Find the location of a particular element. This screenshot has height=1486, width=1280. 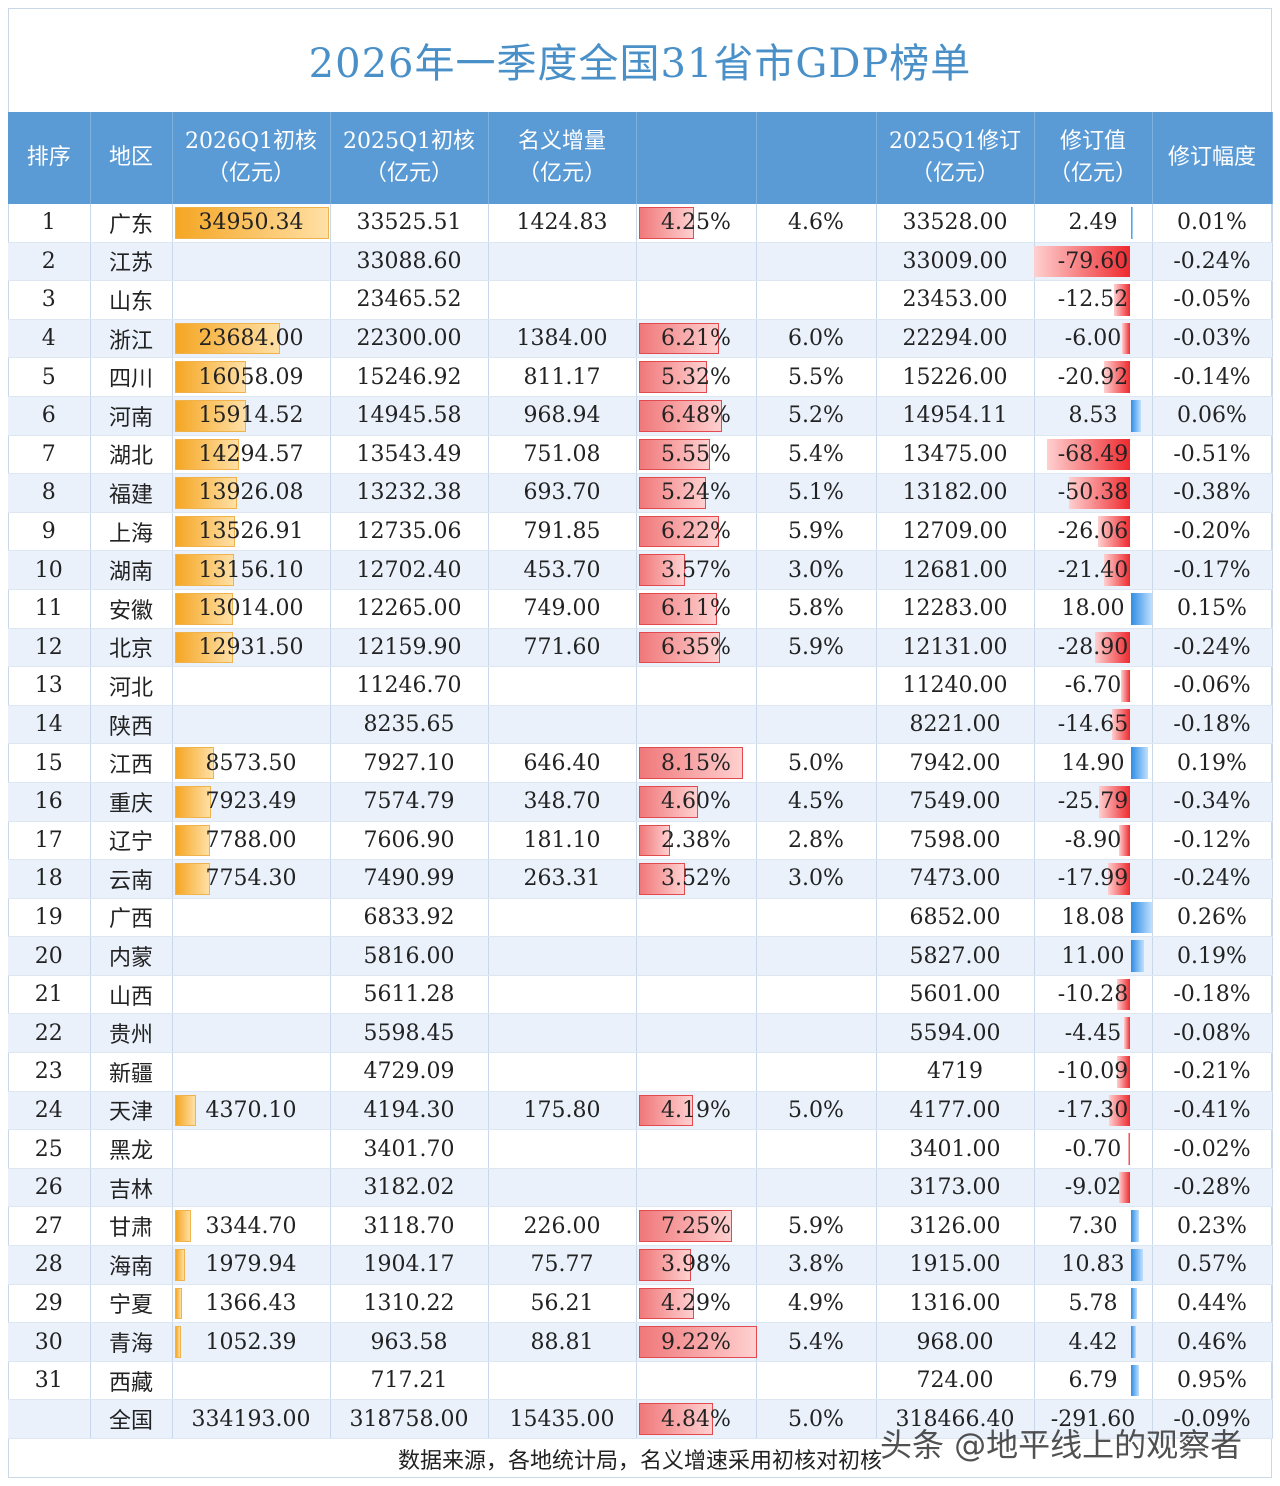

cell-text: 75.77 is located at coordinates (562, 1265).